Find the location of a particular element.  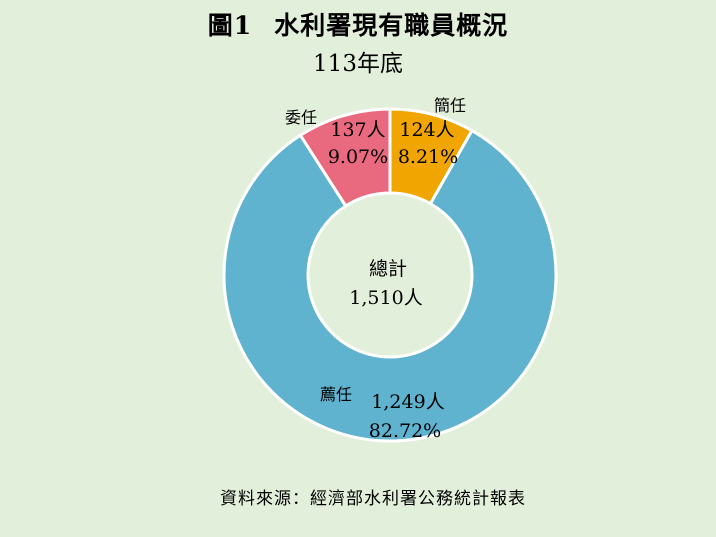

chart-subtitle: 113年底 is located at coordinates (358, 64).